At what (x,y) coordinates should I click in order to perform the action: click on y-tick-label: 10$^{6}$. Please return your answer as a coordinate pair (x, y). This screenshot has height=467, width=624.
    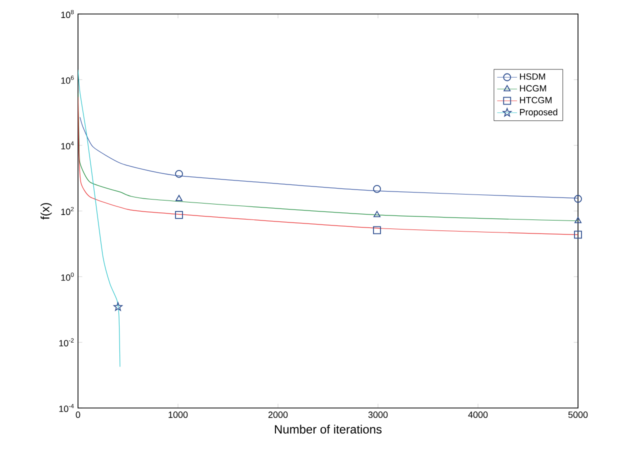
    Looking at the image, I should click on (67, 80).